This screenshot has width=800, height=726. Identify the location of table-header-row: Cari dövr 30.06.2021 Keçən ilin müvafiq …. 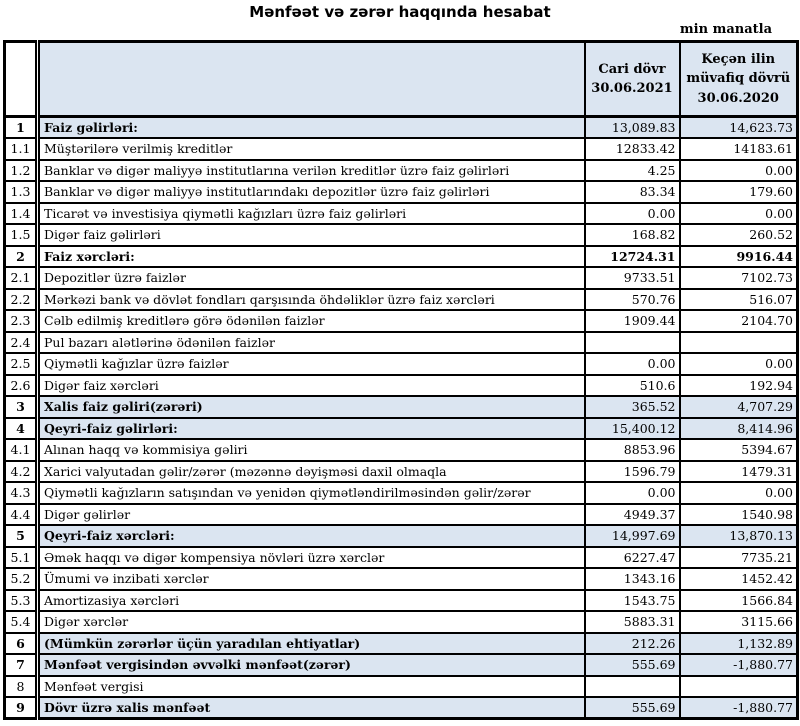
(401, 79).